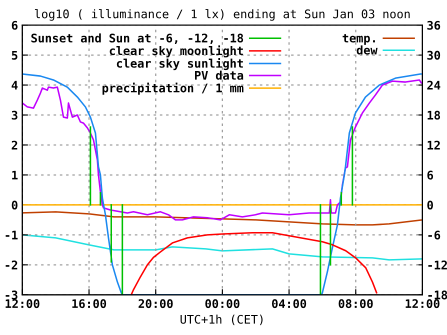 The height and width of the screenshot is (335, 447). I want to click on y2-tick-label: -18, so click(437, 295).